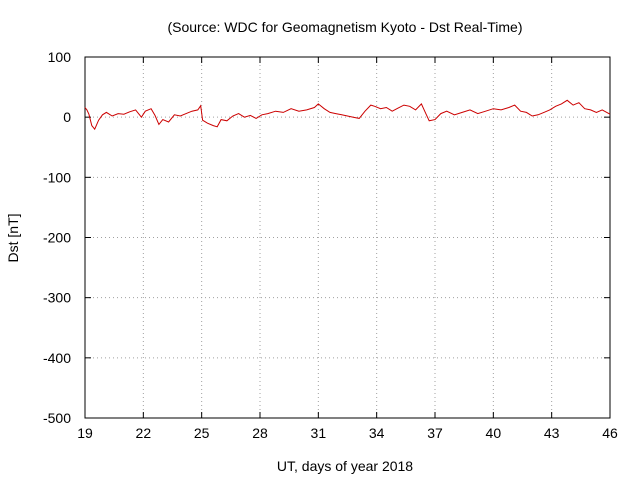  I want to click on y-tick-label: -200, so click(57, 238).